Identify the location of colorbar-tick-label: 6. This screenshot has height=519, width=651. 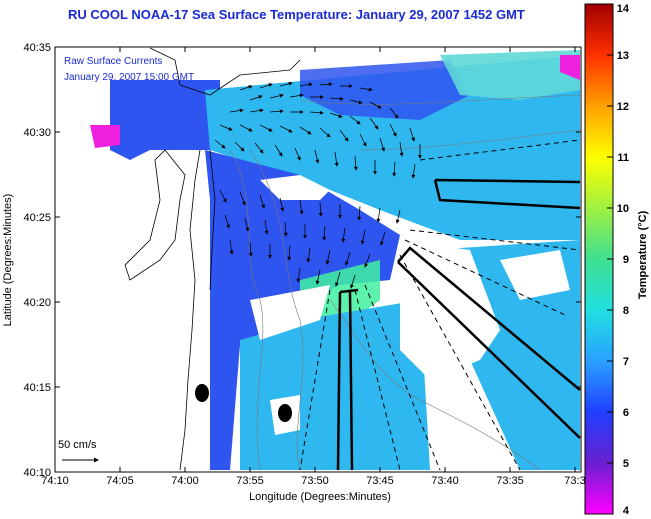
(626, 413).